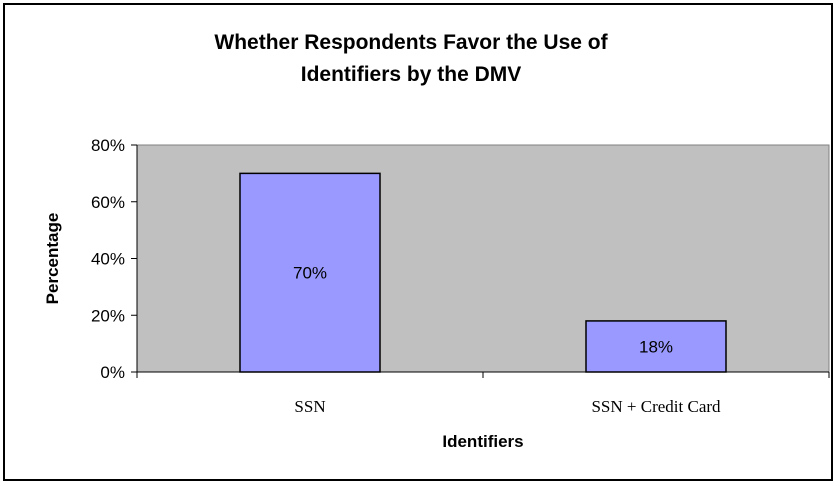 The image size is (840, 486). I want to click on x-axis-title: Identifiers, so click(482, 441).